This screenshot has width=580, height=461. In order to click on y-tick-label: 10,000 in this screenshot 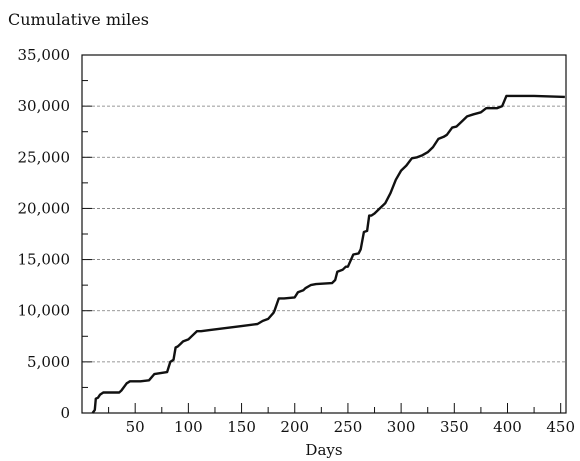, I will do `click(44, 311)`.